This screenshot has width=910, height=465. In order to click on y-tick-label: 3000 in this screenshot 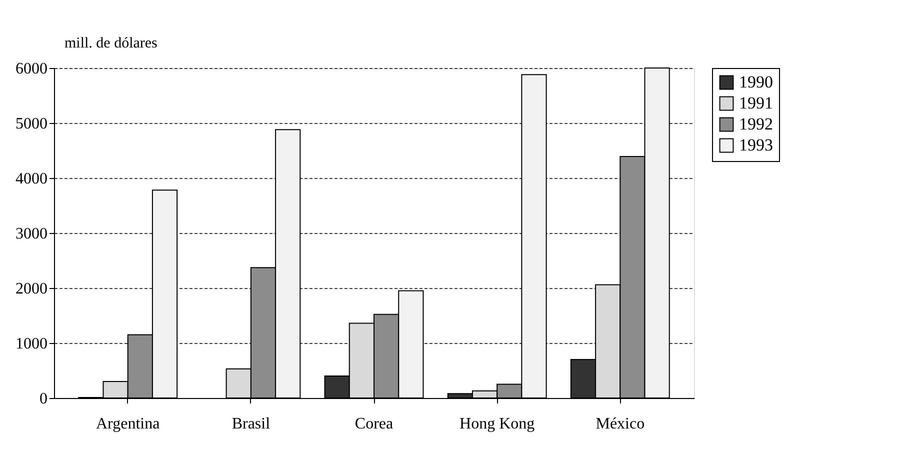, I will do `click(32, 234)`.